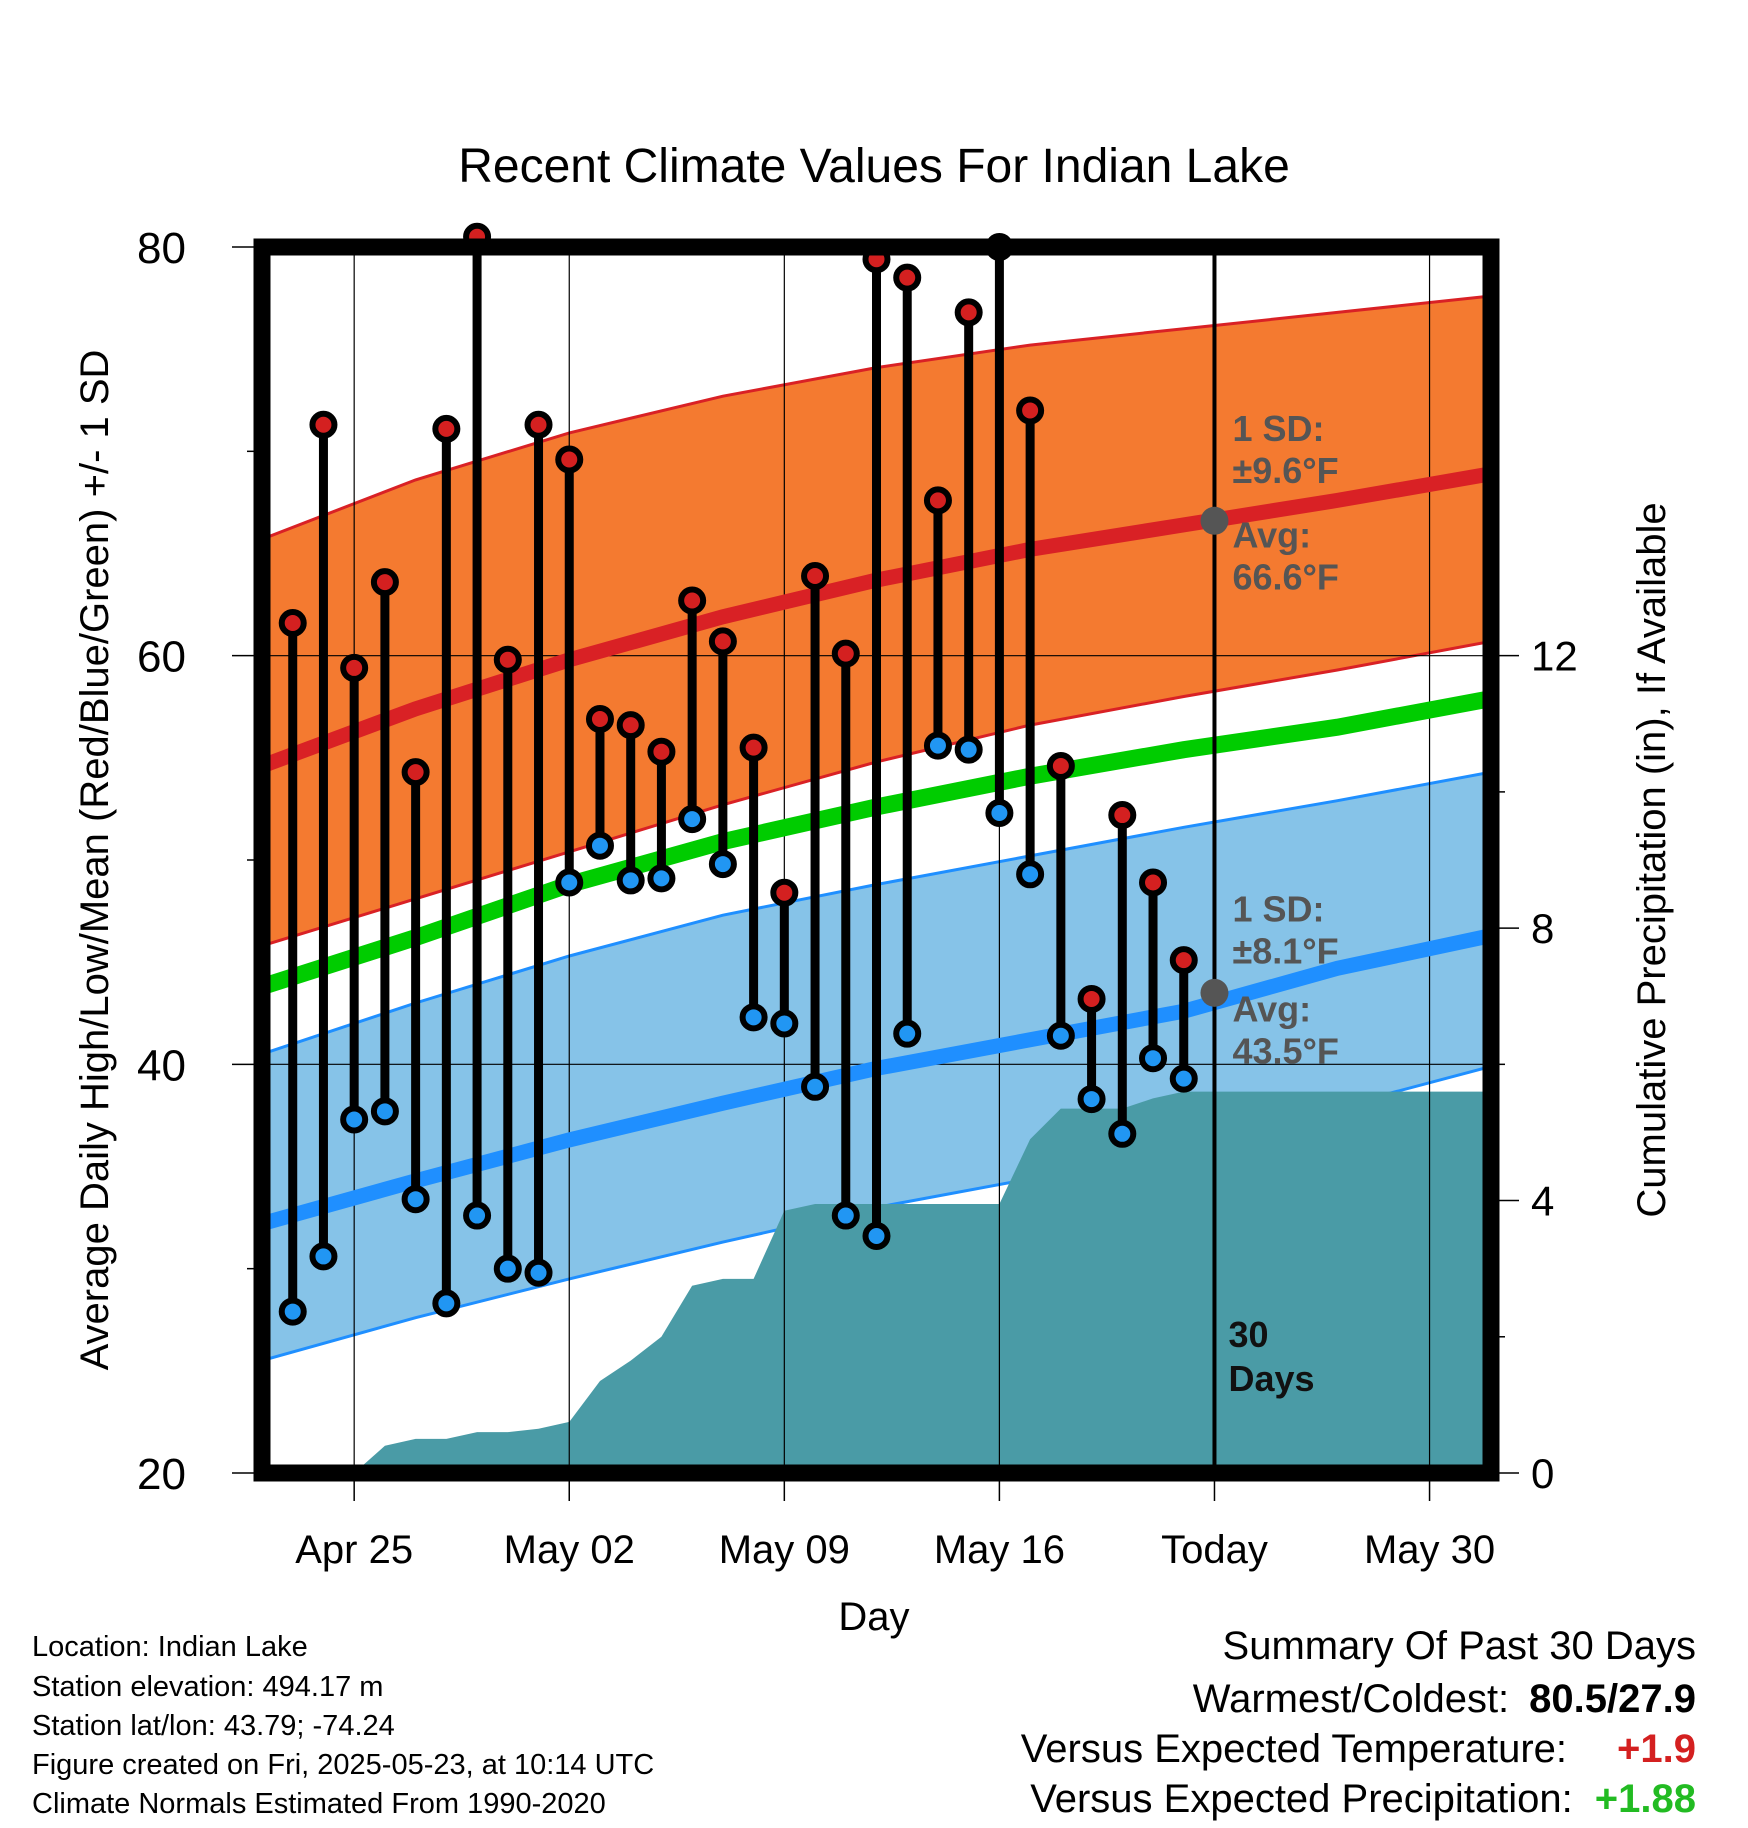  I want to click on warm-cold-label: Warmest/Coldest:, so click(1351, 1699).